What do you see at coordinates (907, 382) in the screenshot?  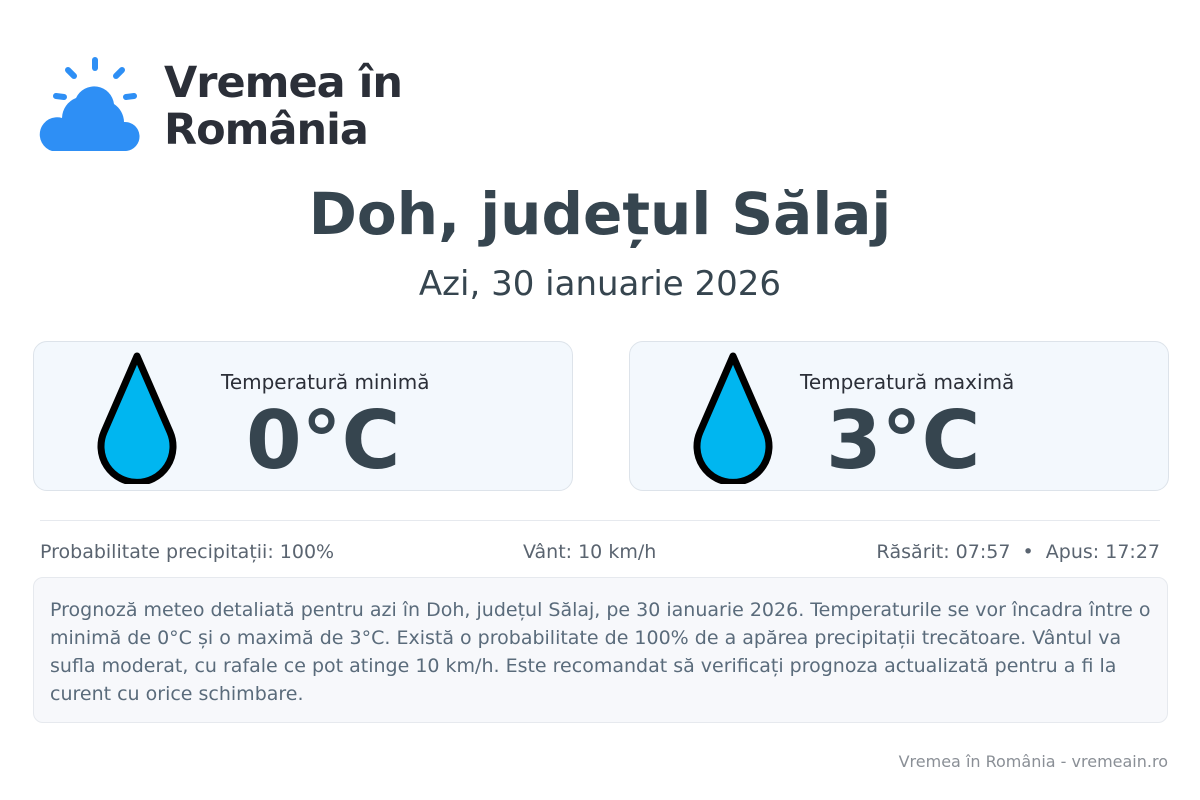 I see `max-temp-label: Temperatură maximă` at bounding box center [907, 382].